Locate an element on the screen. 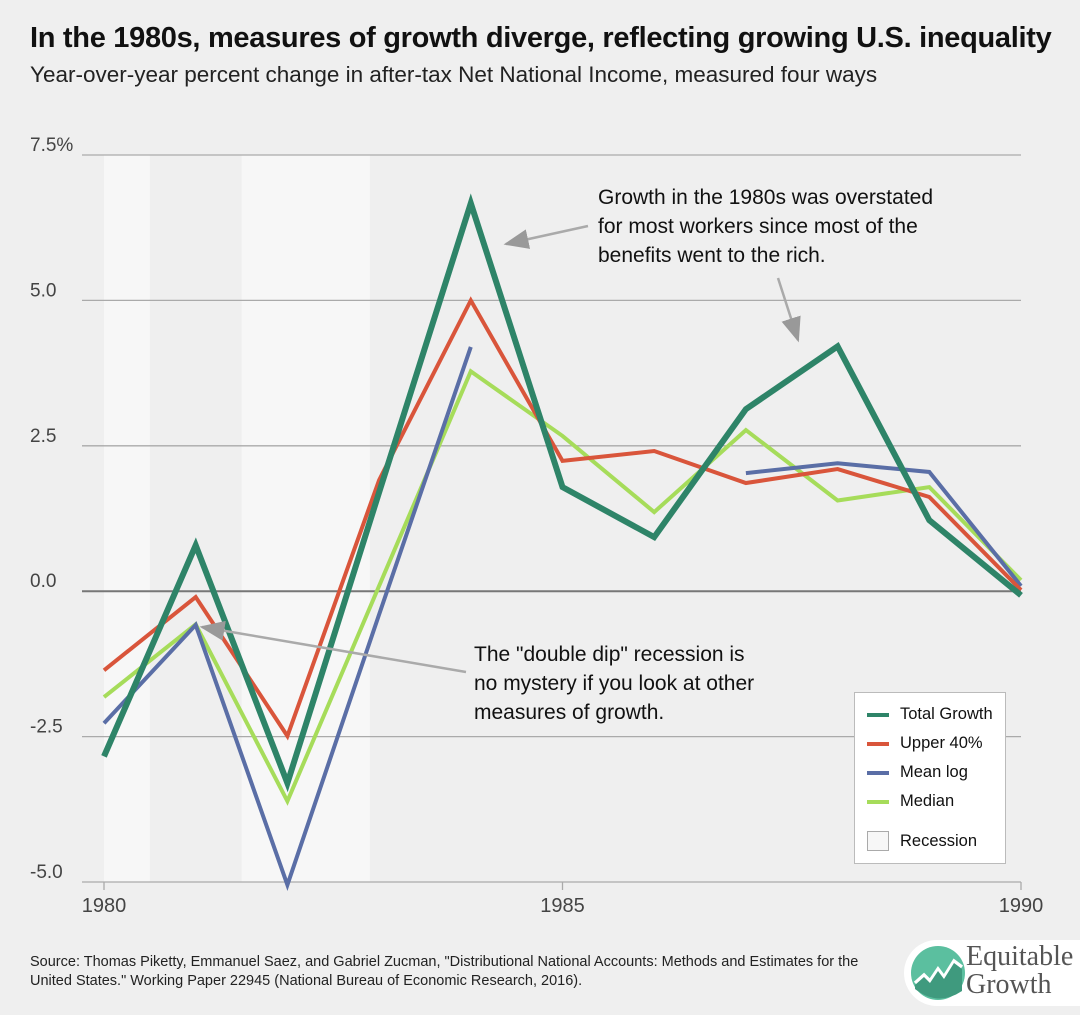 This screenshot has height=1015, width=1080. series-line-mean-log is located at coordinates (884, 524).